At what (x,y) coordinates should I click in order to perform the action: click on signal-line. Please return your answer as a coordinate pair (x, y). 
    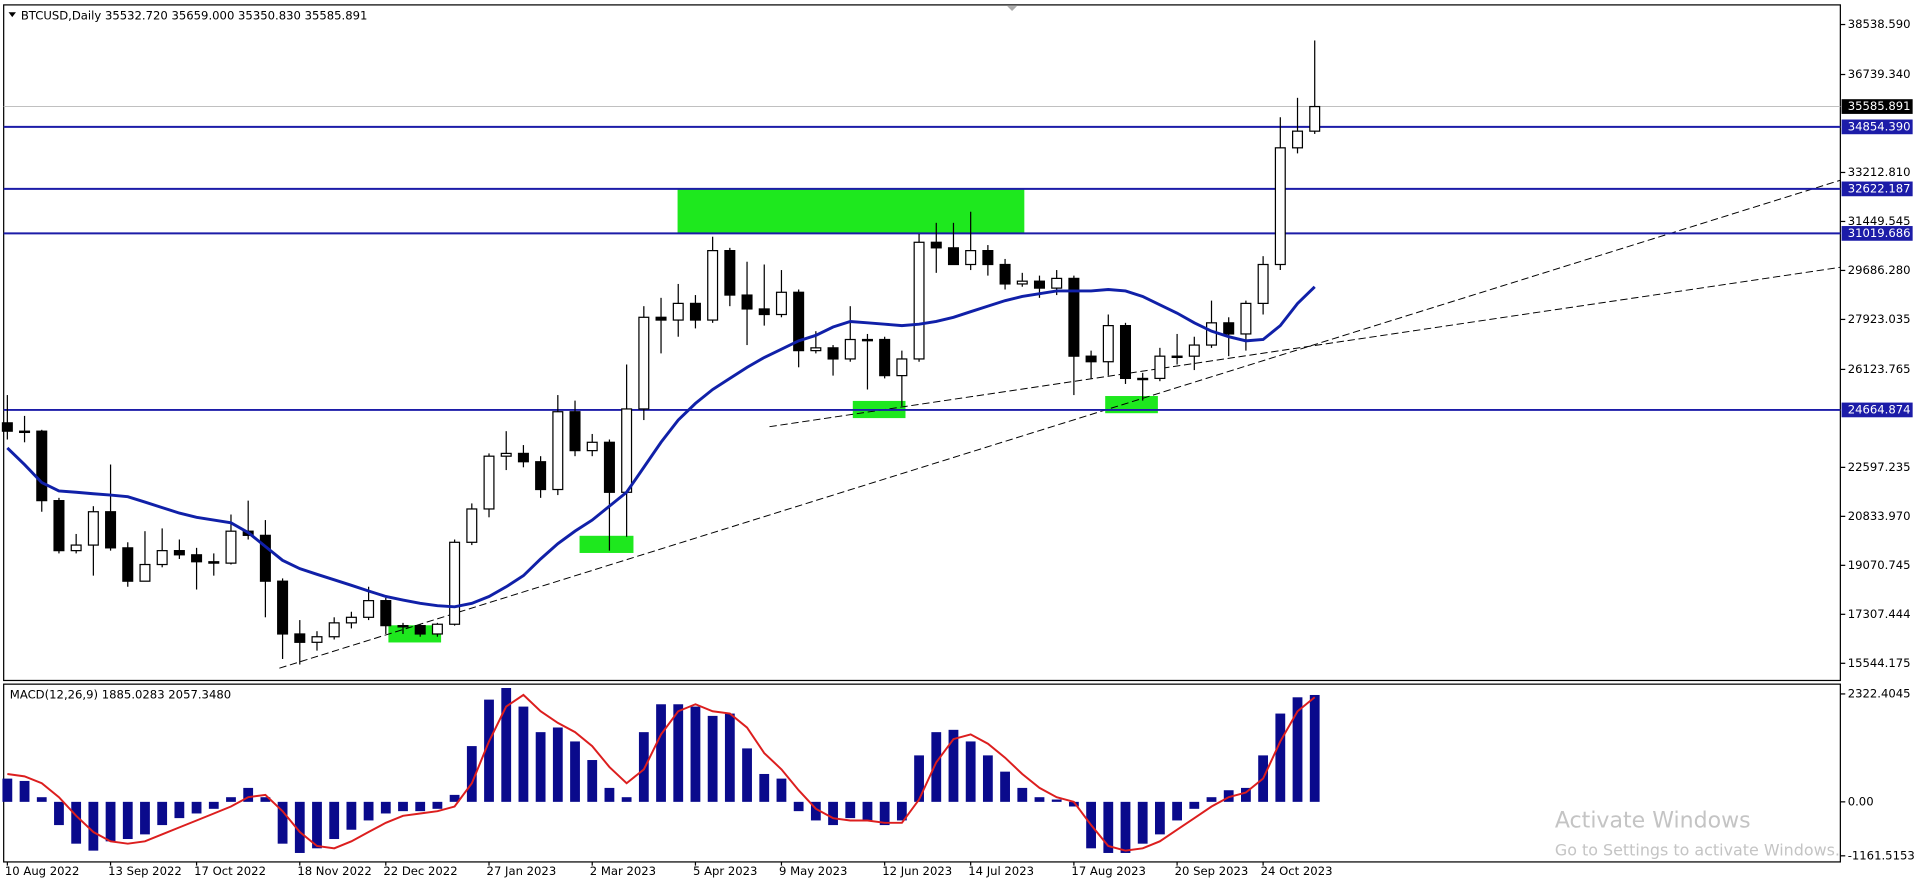
    Looking at the image, I should click on (661, 772).